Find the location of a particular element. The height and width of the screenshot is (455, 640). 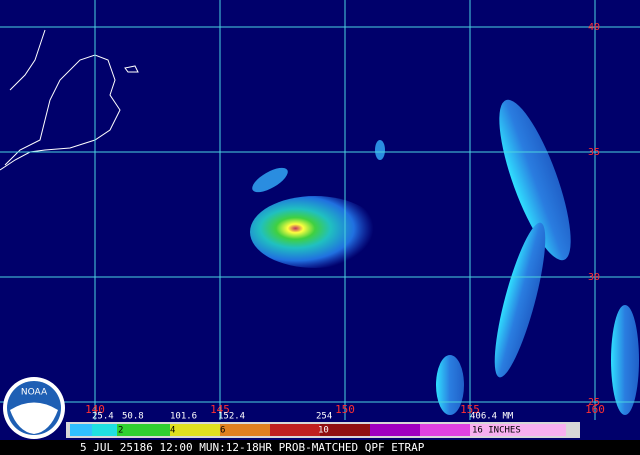

lat-label: 25 is located at coordinates (594, 402).